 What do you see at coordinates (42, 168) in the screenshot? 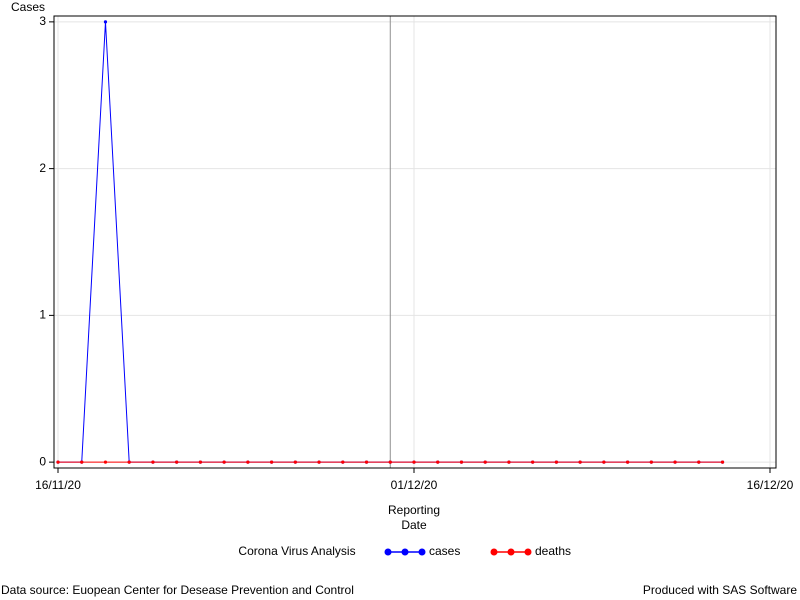
I see `y-tick-label: 2` at bounding box center [42, 168].